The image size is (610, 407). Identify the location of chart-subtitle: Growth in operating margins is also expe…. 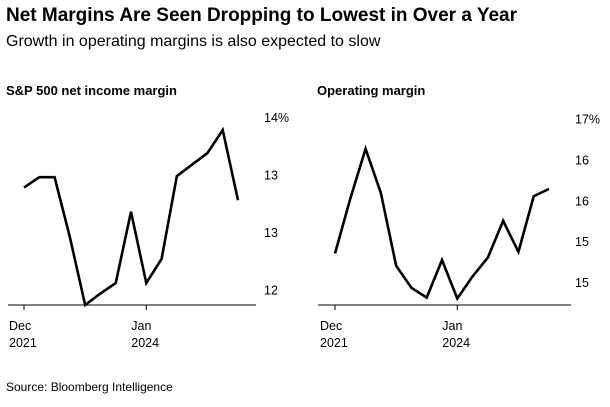
(193, 41).